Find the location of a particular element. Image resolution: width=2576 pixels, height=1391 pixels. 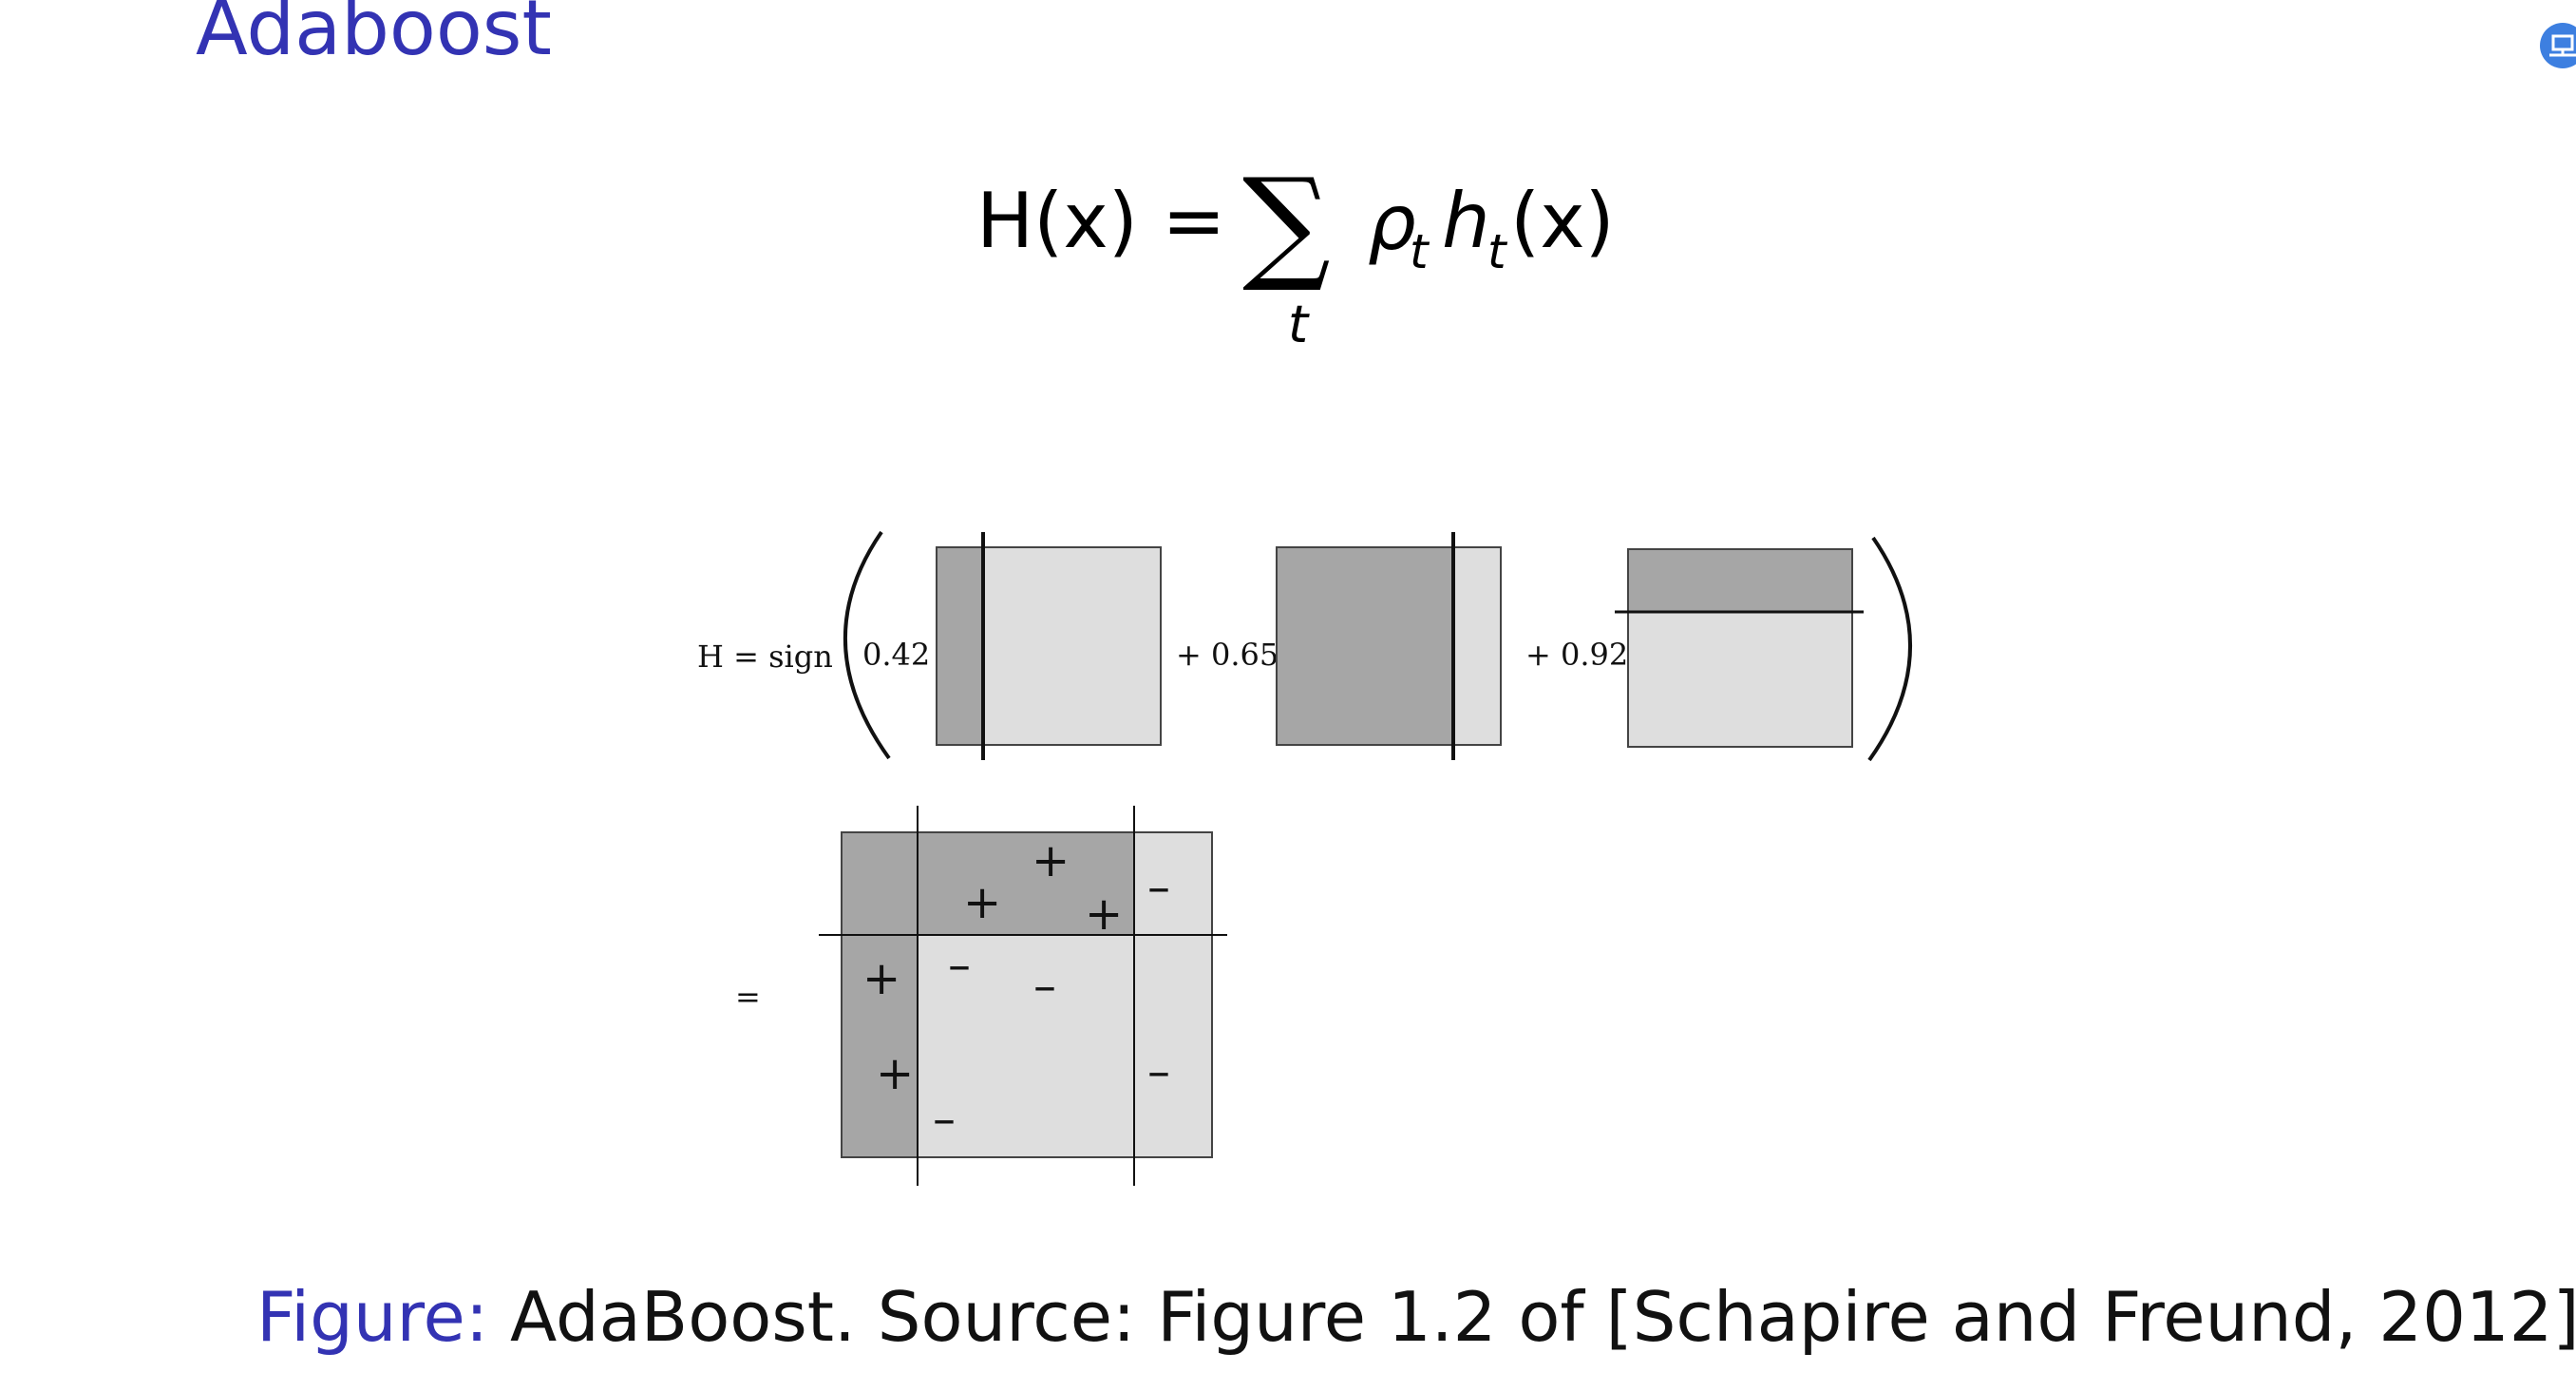

weight-1: 0.42 is located at coordinates (896, 655).